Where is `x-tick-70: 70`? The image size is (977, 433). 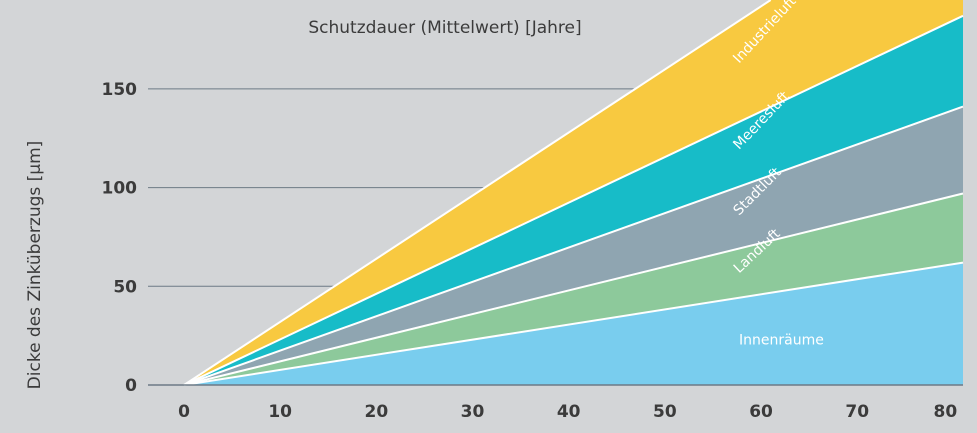
x-tick-70: 70 is located at coordinates (857, 412).